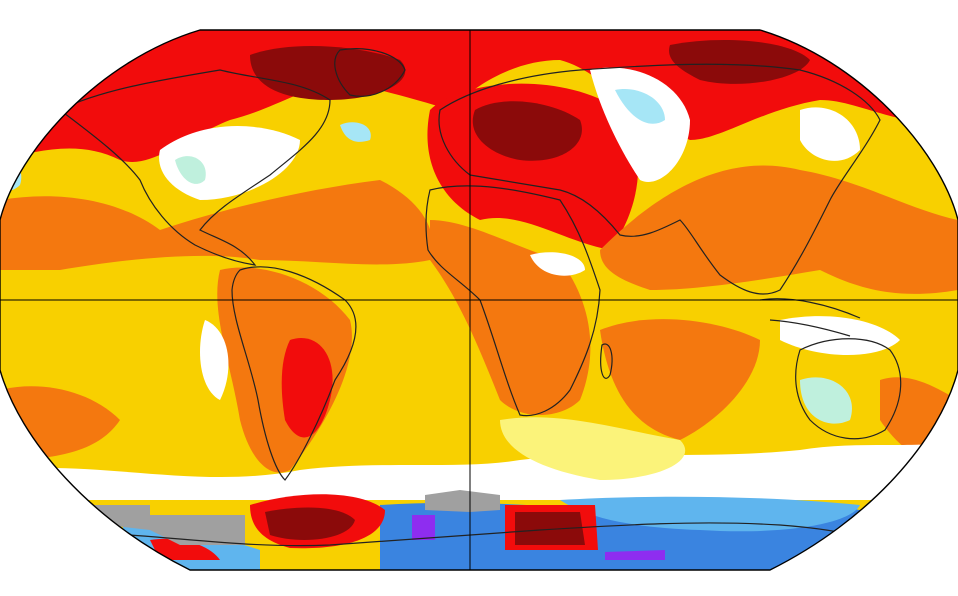 This screenshot has width=958, height=596. I want to click on lightblue-labrador, so click(355, 132).